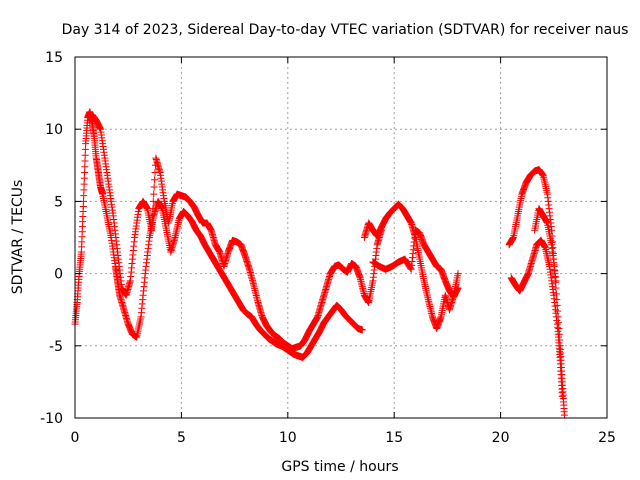  I want to click on x-tick-label: 20, so click(501, 438).